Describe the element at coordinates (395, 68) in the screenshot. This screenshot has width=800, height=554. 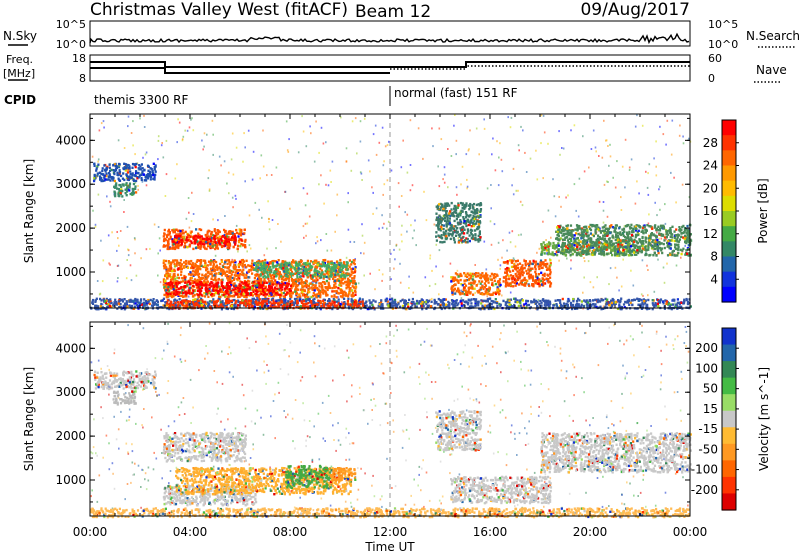
I see `frequency-panel: Freq. [MHz] 18 8 60 0 Nave` at that location.